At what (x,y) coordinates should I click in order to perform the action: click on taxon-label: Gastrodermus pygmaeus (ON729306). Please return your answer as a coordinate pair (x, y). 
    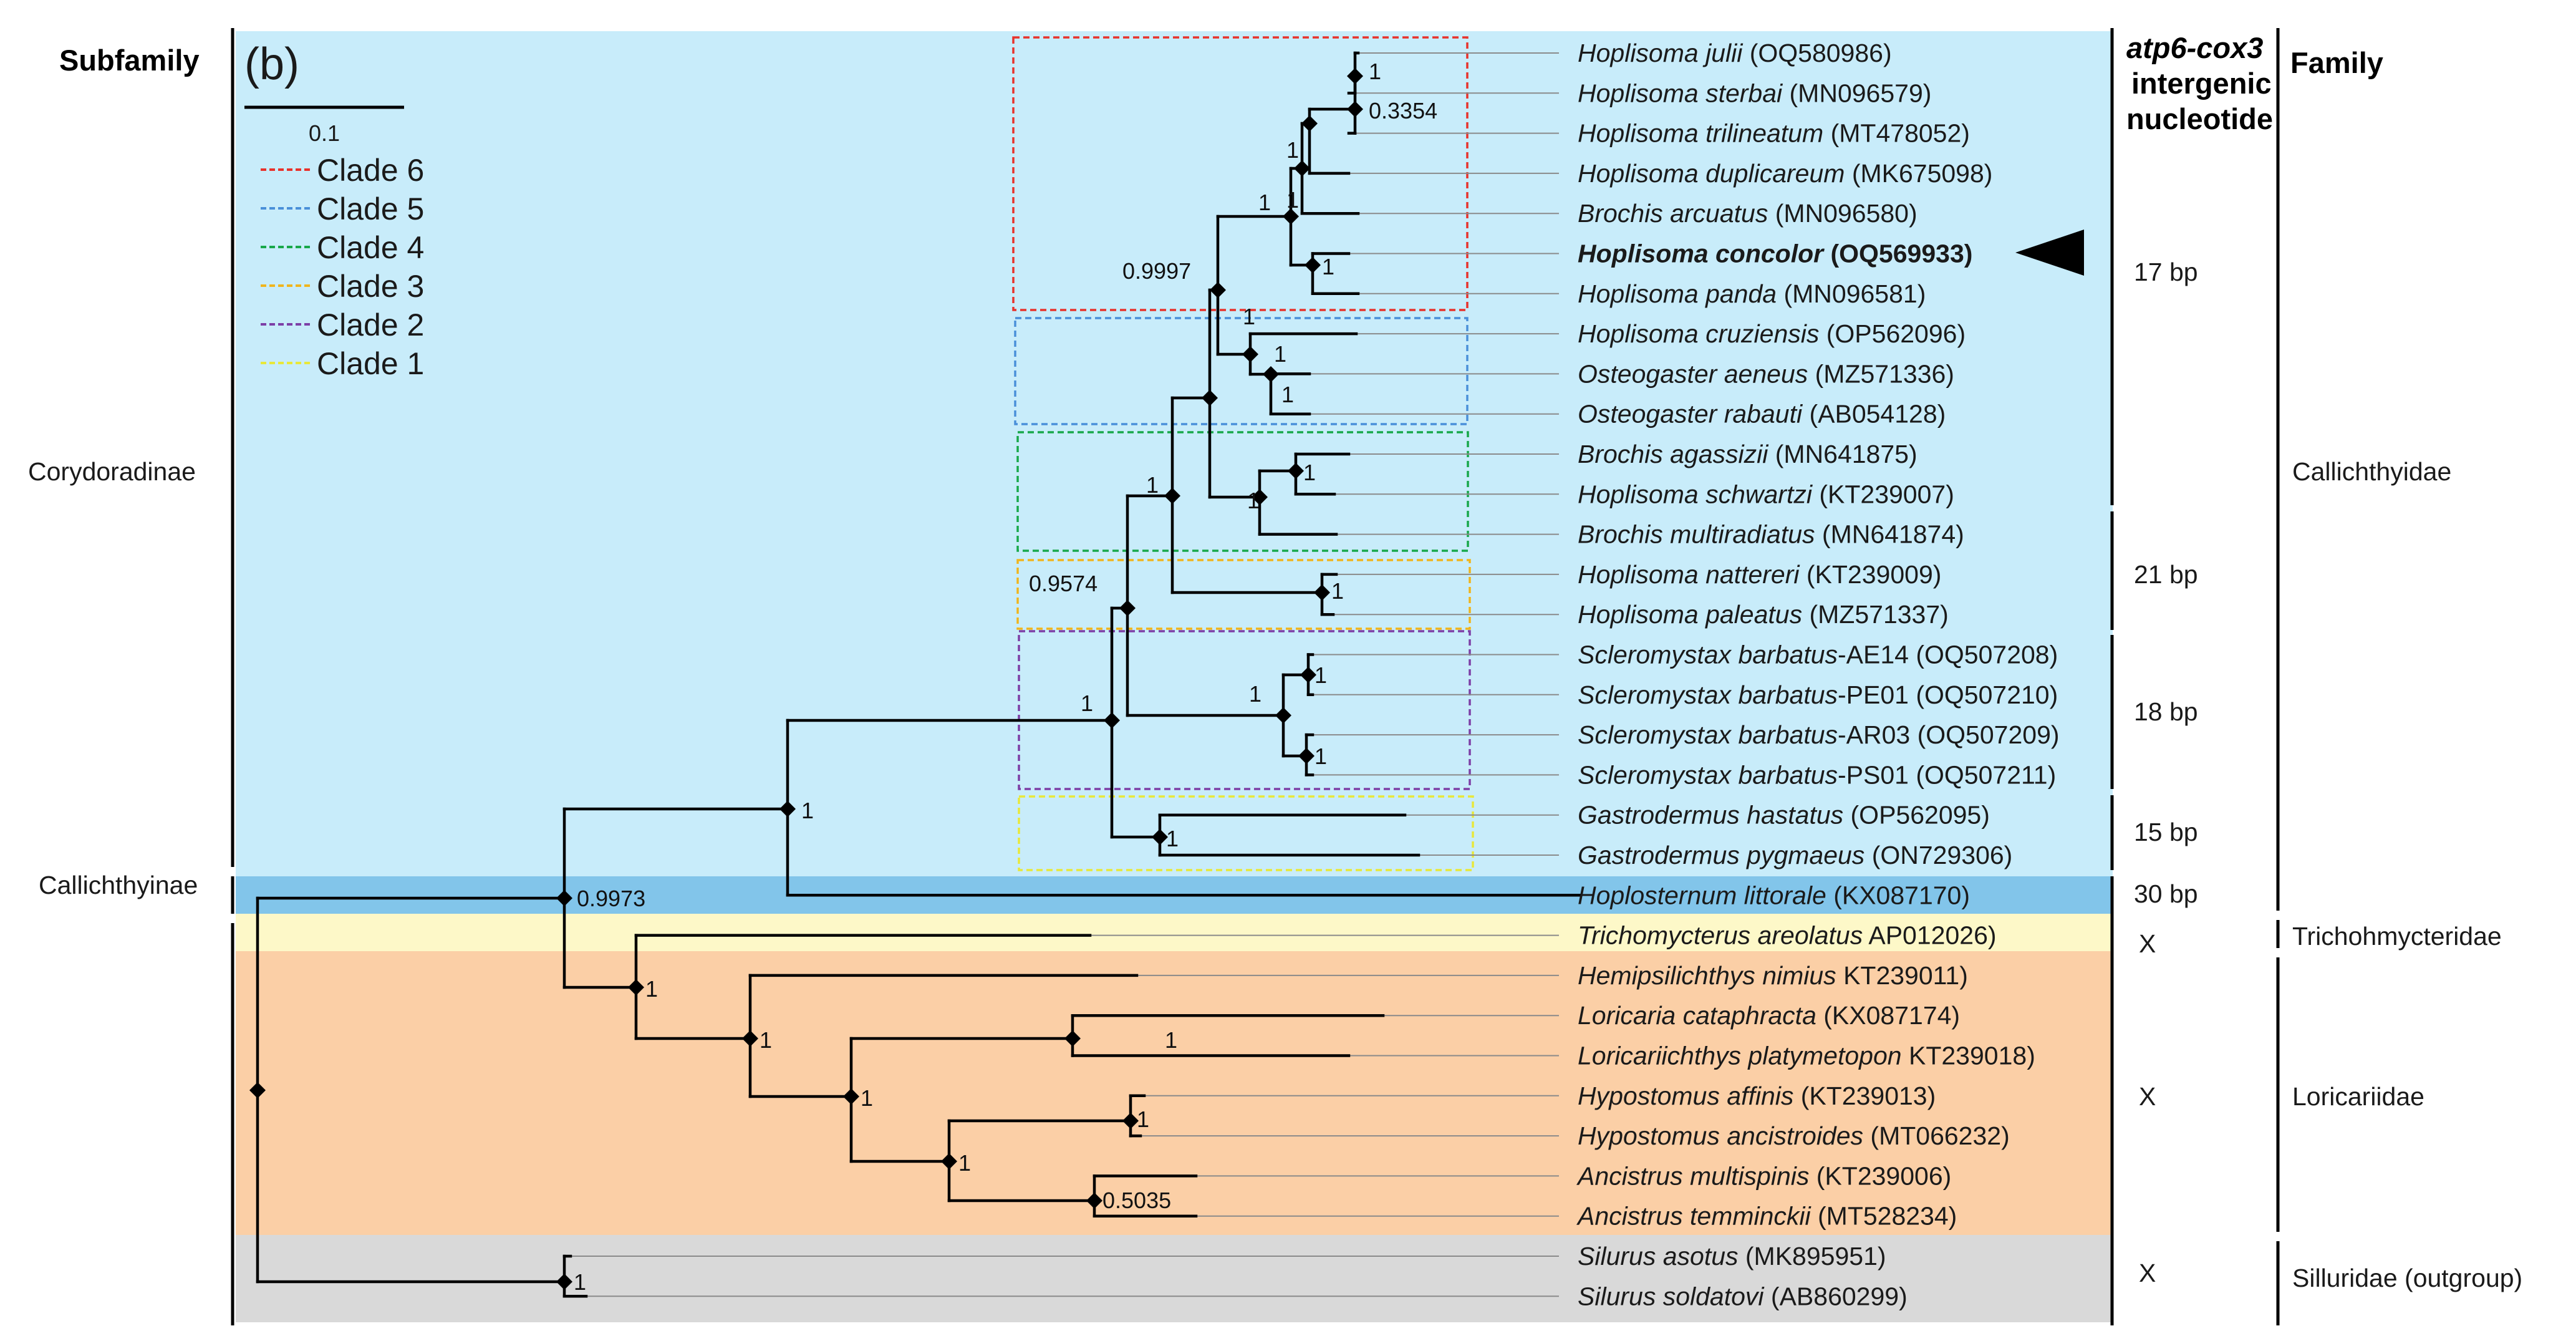
    Looking at the image, I should click on (1795, 855).